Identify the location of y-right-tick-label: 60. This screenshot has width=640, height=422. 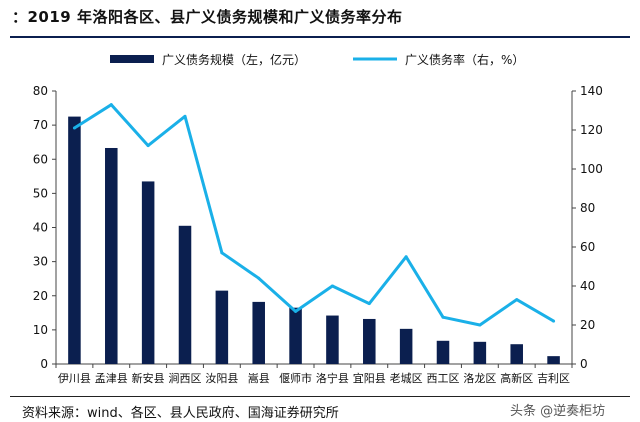
(587, 247).